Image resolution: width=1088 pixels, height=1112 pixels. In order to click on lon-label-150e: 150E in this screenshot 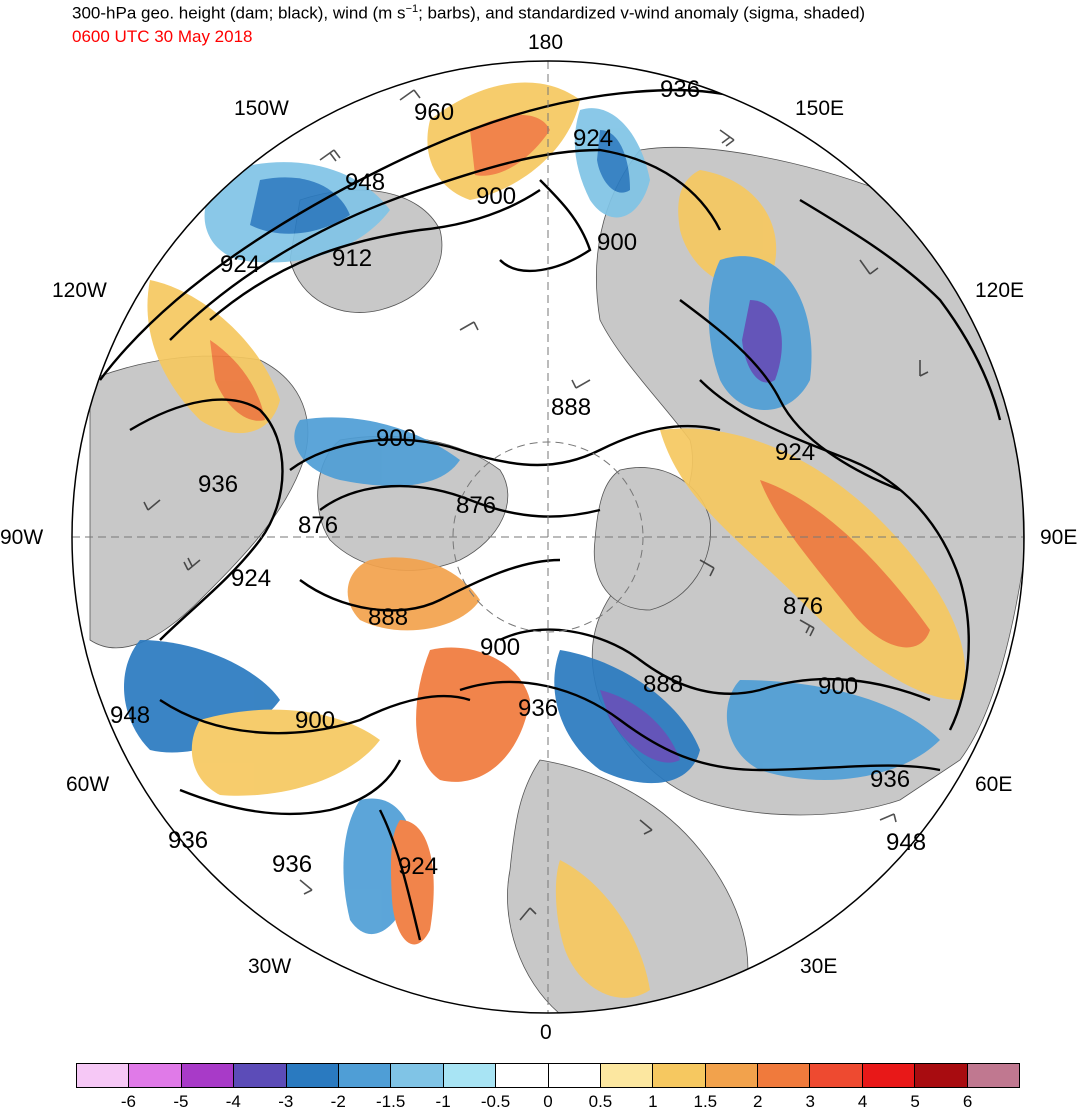, I will do `click(820, 108)`.